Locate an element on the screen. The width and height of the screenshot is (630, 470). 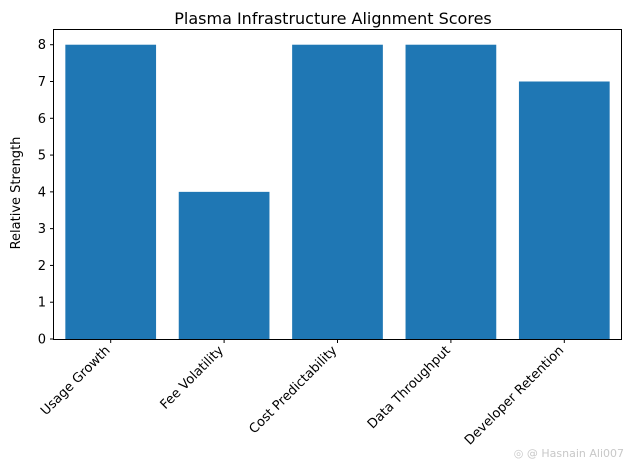
x-tick-label: Cost Predictability is located at coordinates (294, 390).